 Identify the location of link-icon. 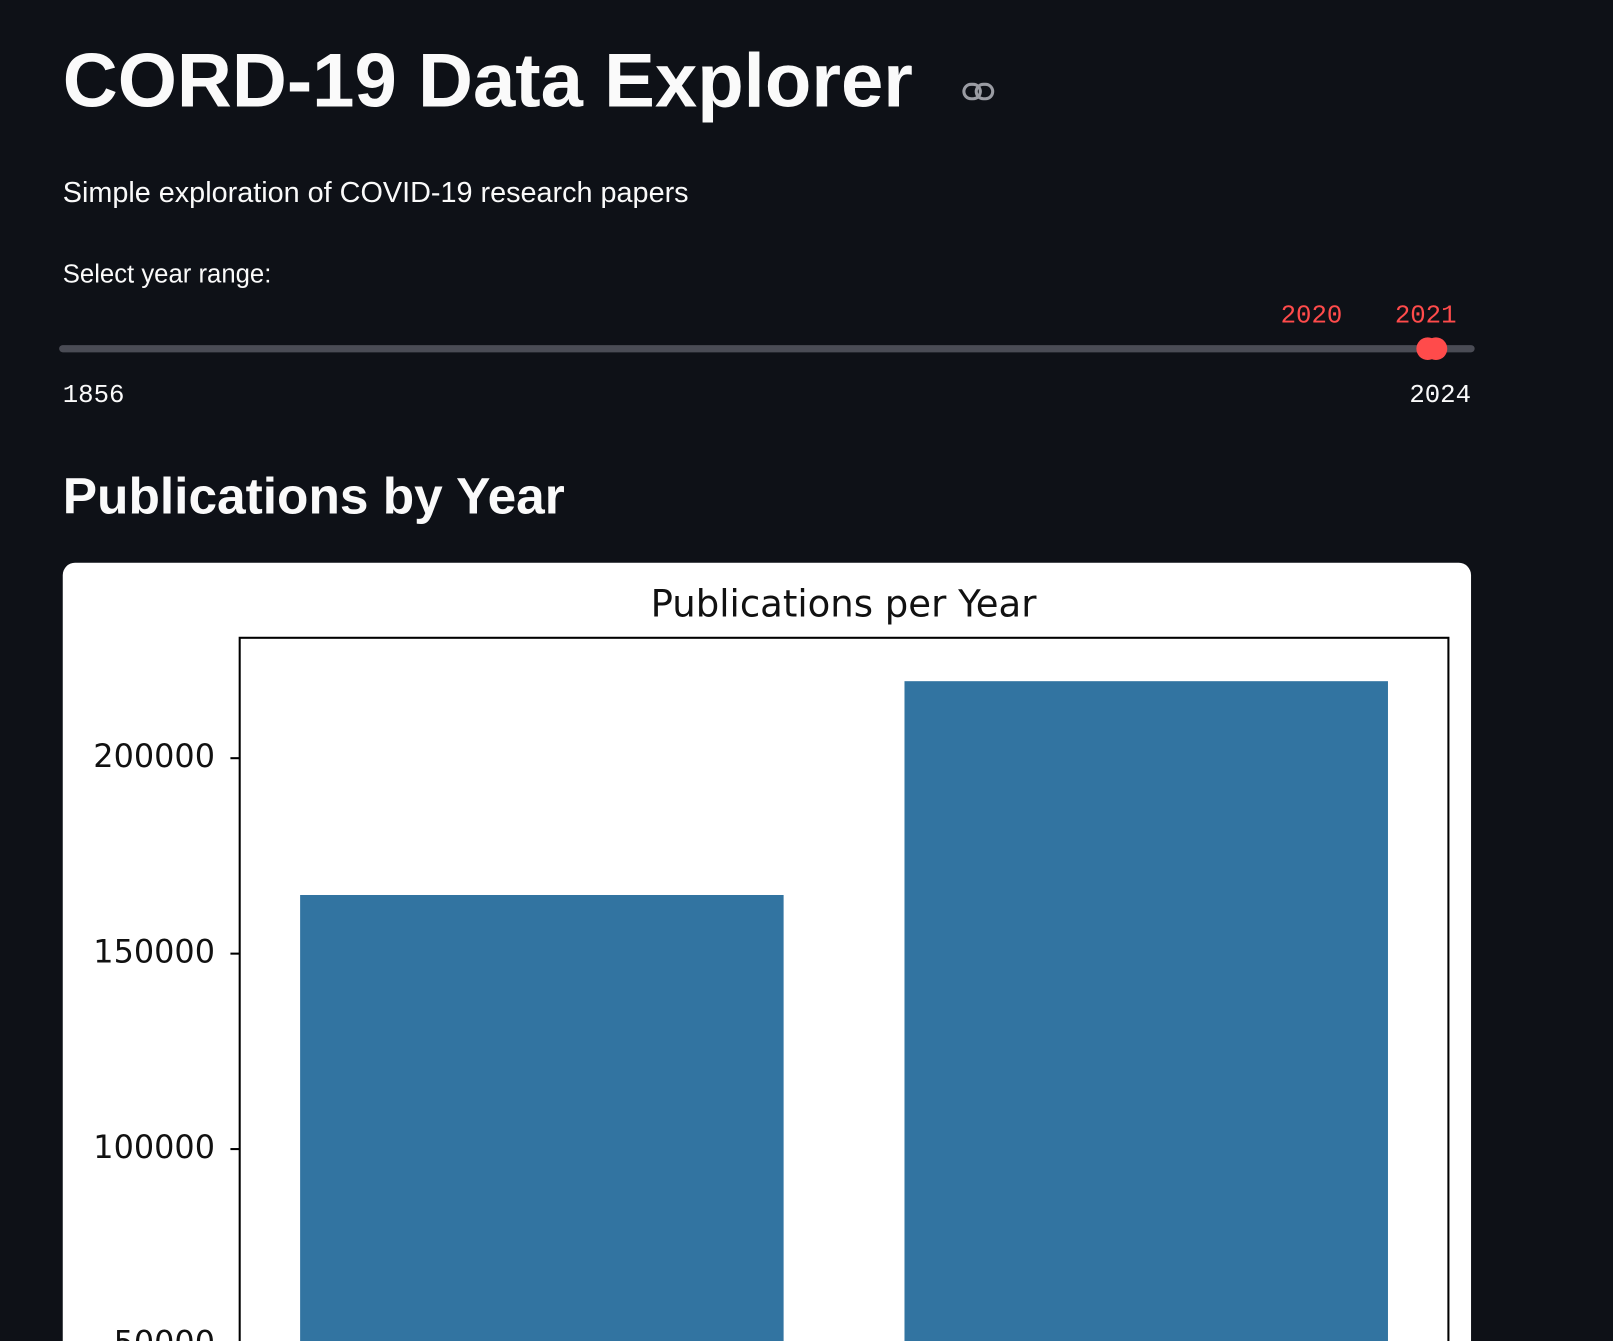
(978, 91).